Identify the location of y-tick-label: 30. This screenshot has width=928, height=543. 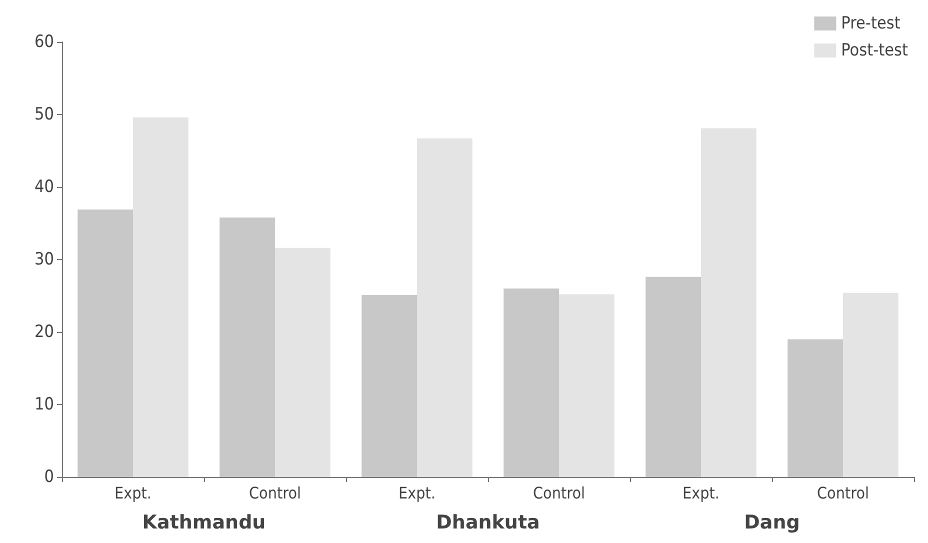
(44, 260).